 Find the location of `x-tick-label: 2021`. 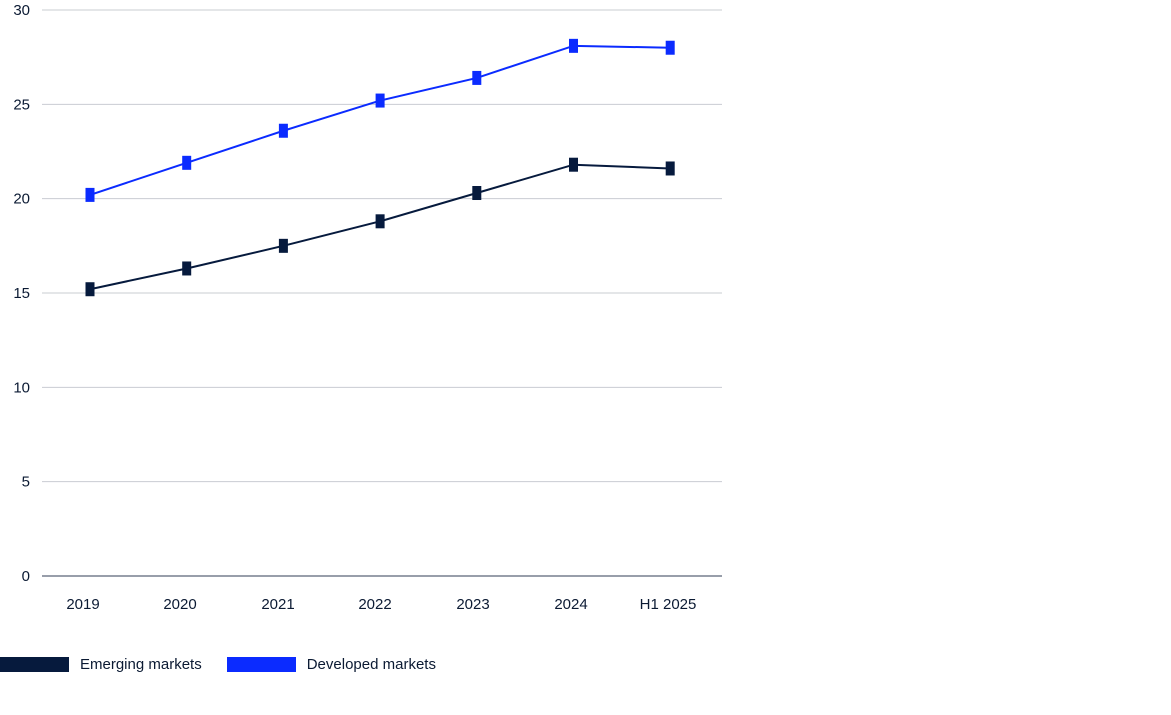

x-tick-label: 2021 is located at coordinates (277, 604).